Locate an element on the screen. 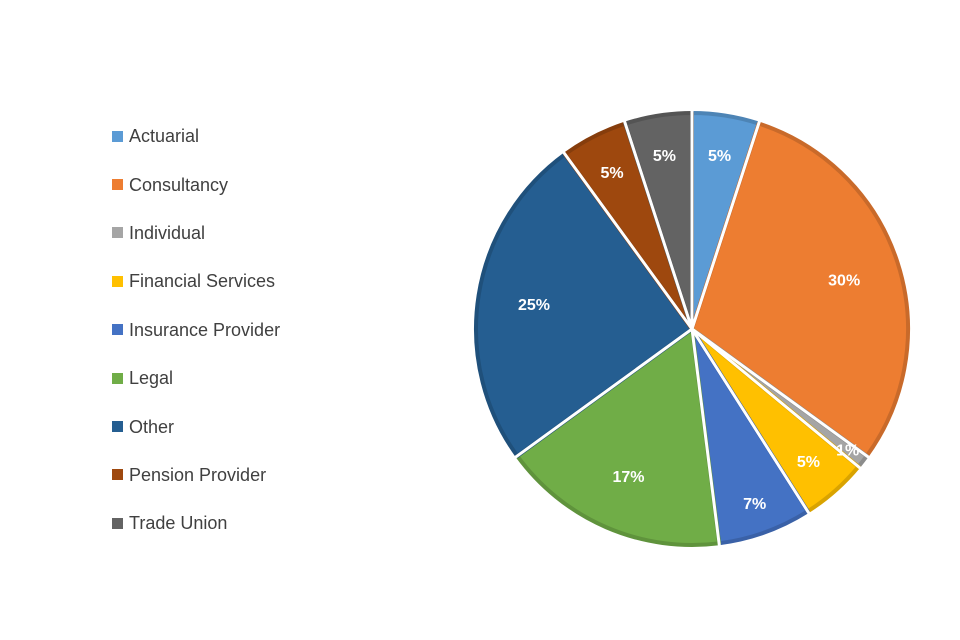  legend-item: Individual is located at coordinates (196, 233).